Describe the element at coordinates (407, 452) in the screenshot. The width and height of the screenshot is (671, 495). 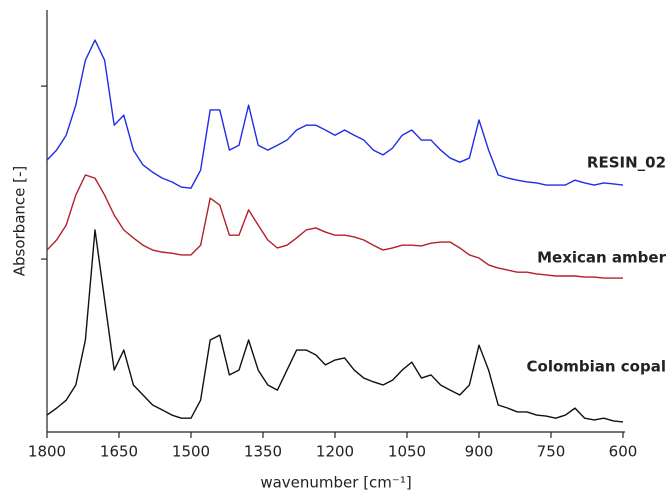
I see `x-tick-label: 1050` at that location.